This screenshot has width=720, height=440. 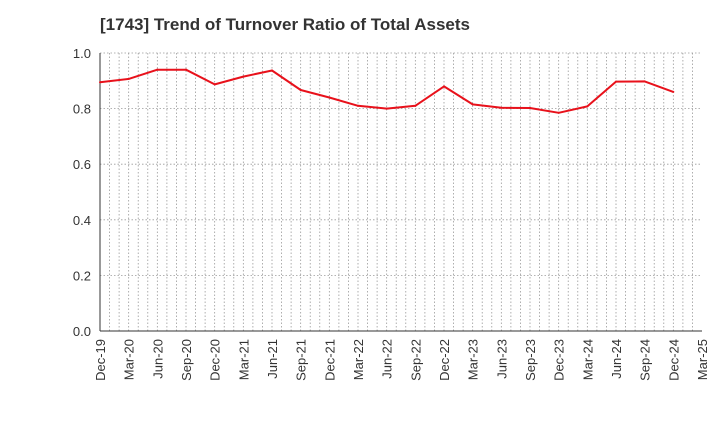 I want to click on x-tick-label: Jun-21, so click(x=272, y=359).